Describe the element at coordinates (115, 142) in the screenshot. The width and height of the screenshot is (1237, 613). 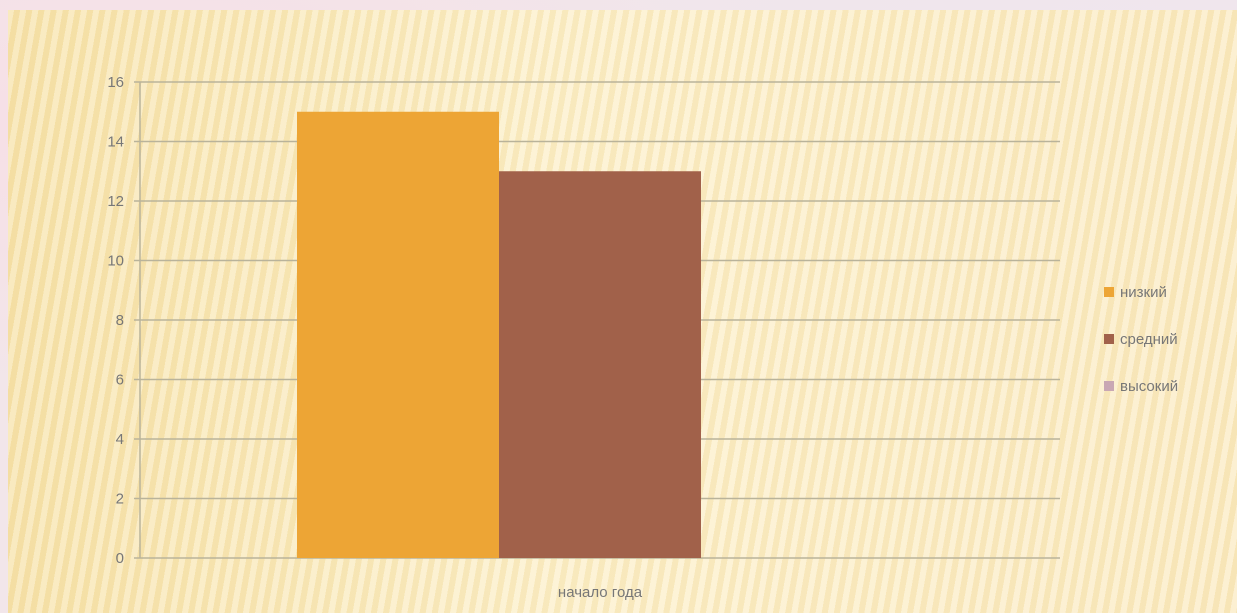
I see `y-tick-label: 14` at that location.